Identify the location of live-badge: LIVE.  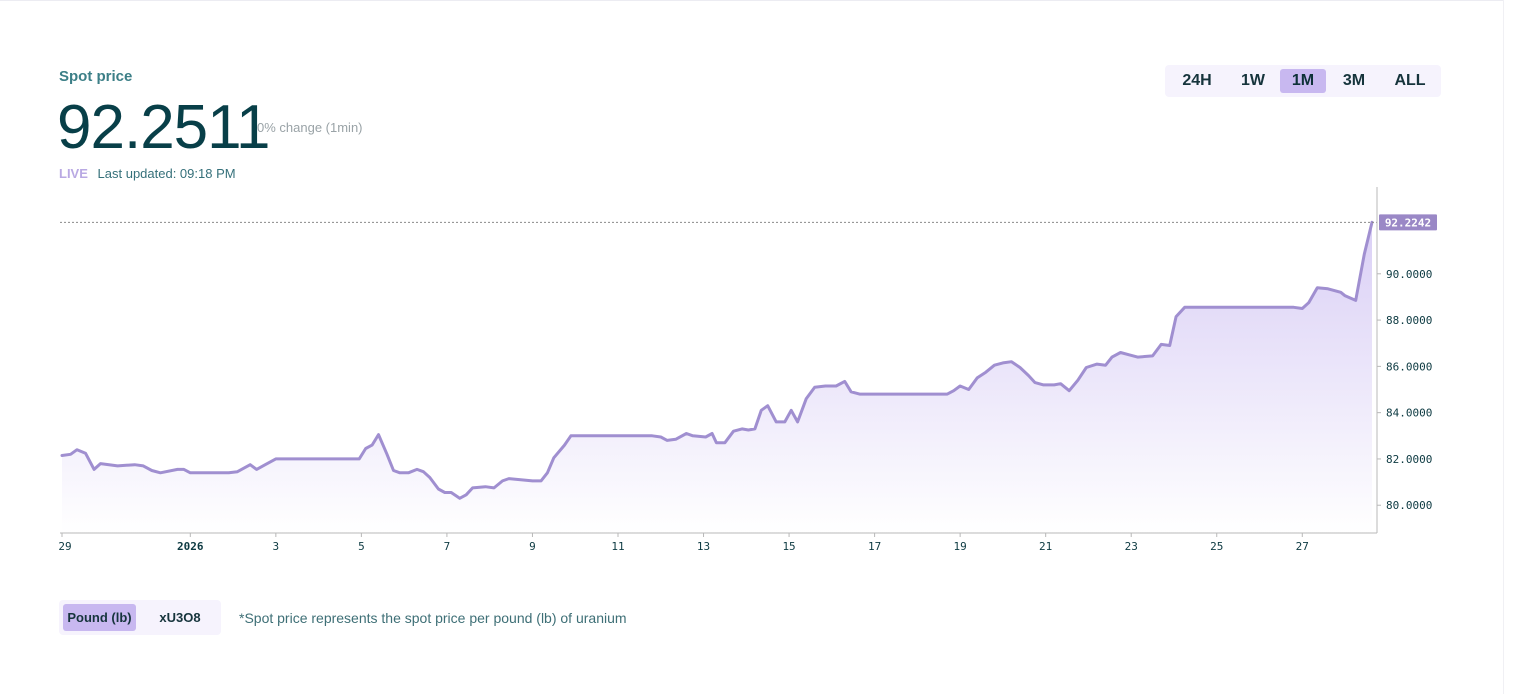
(73, 173).